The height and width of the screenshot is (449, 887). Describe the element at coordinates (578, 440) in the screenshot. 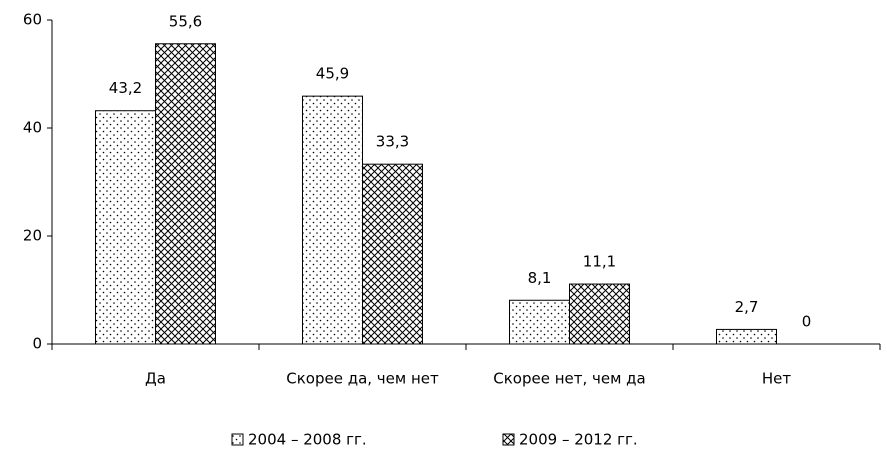

I see `legend-label: 2009 – 2012 гг.` at that location.